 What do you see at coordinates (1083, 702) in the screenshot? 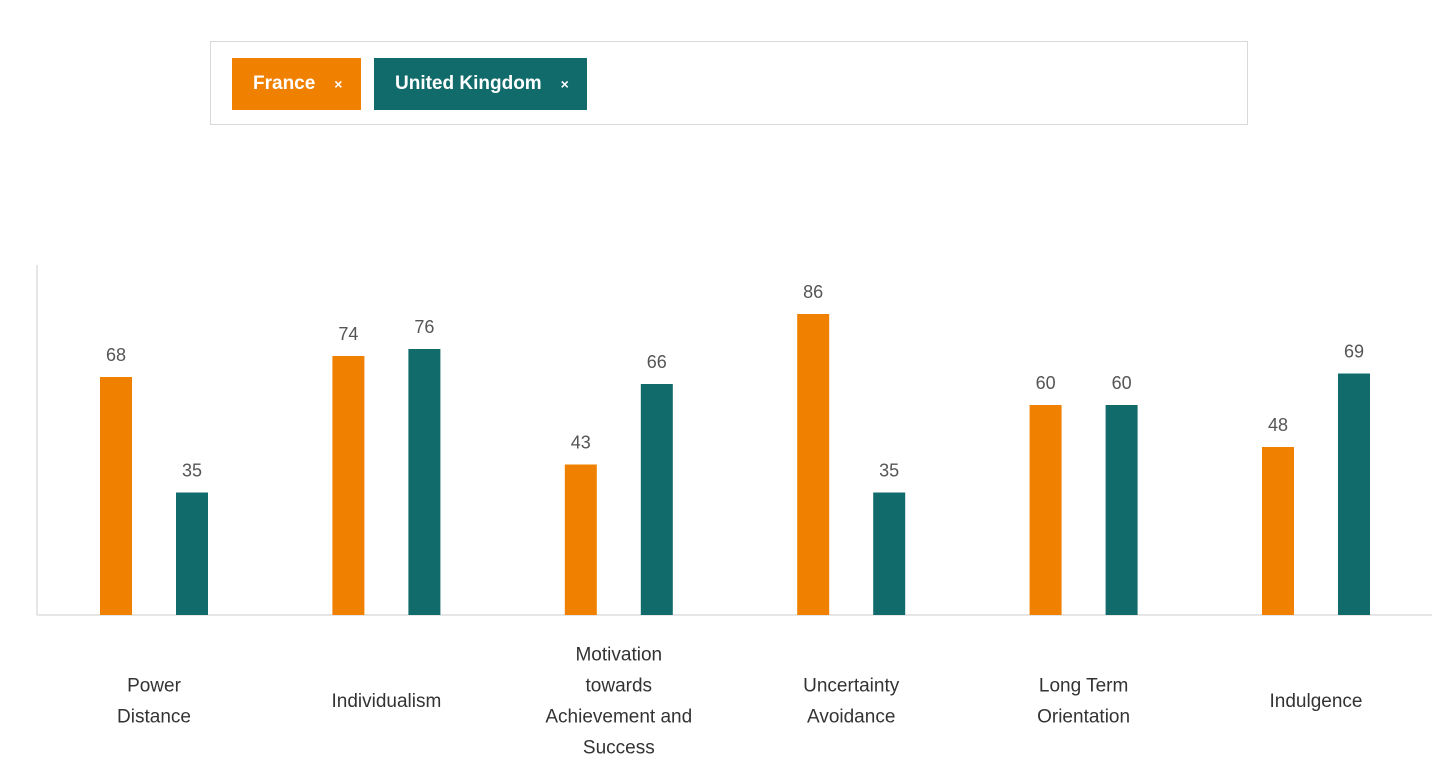
I see `category-label-4: Long Term Orientation` at bounding box center [1083, 702].